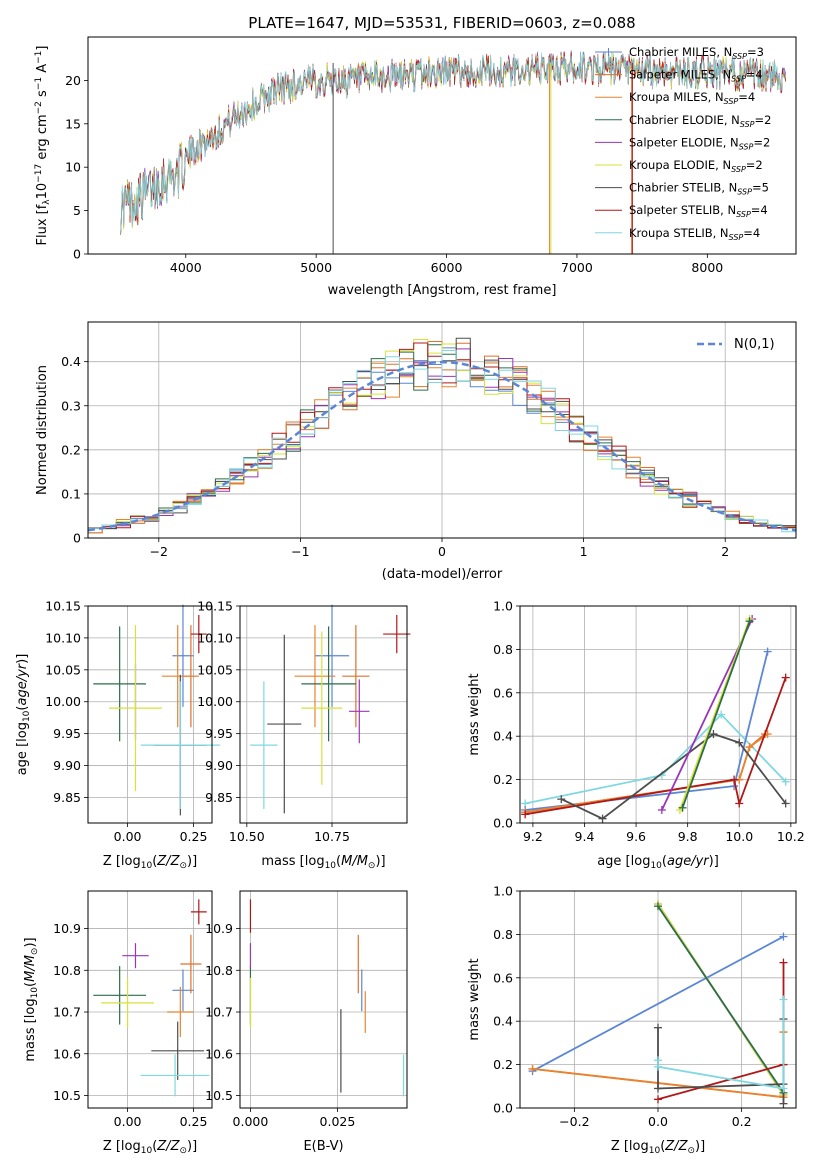  I want to click on legend-label: Salpeter STELIB, NSSP=4, so click(698, 211).